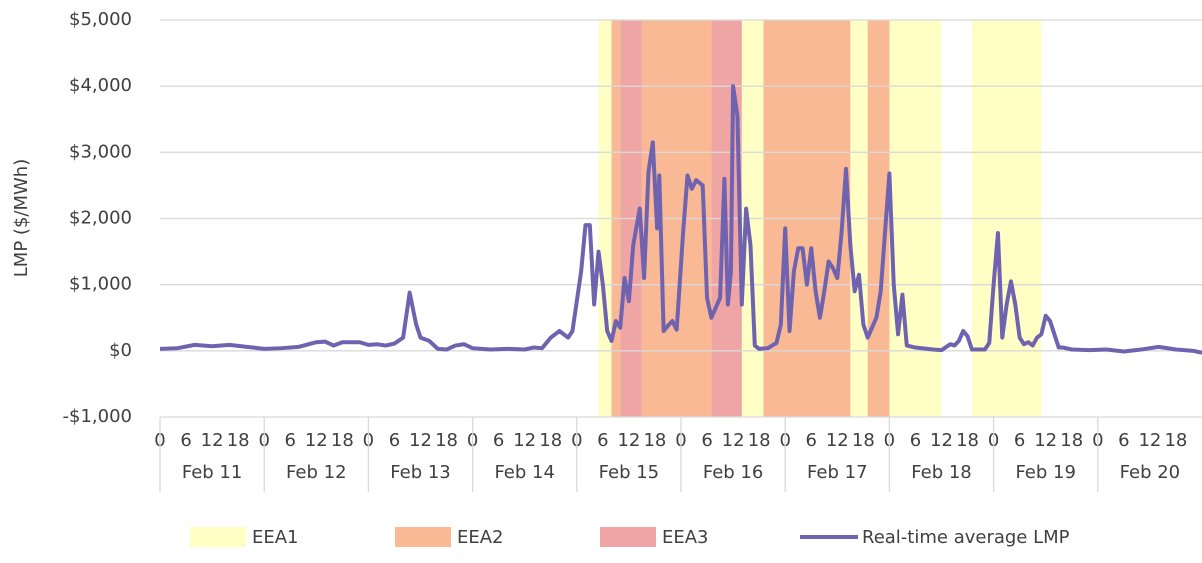 The height and width of the screenshot is (563, 1202). I want to click on x-category-label: Feb 14, so click(524, 472).